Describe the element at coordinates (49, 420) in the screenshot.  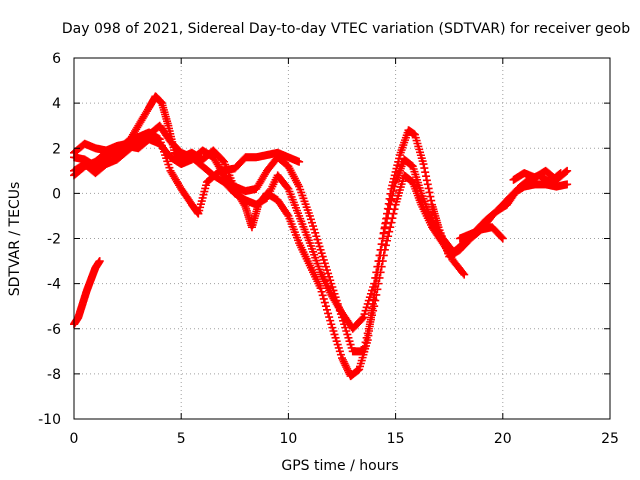
I see `y-tick-label: -10` at that location.